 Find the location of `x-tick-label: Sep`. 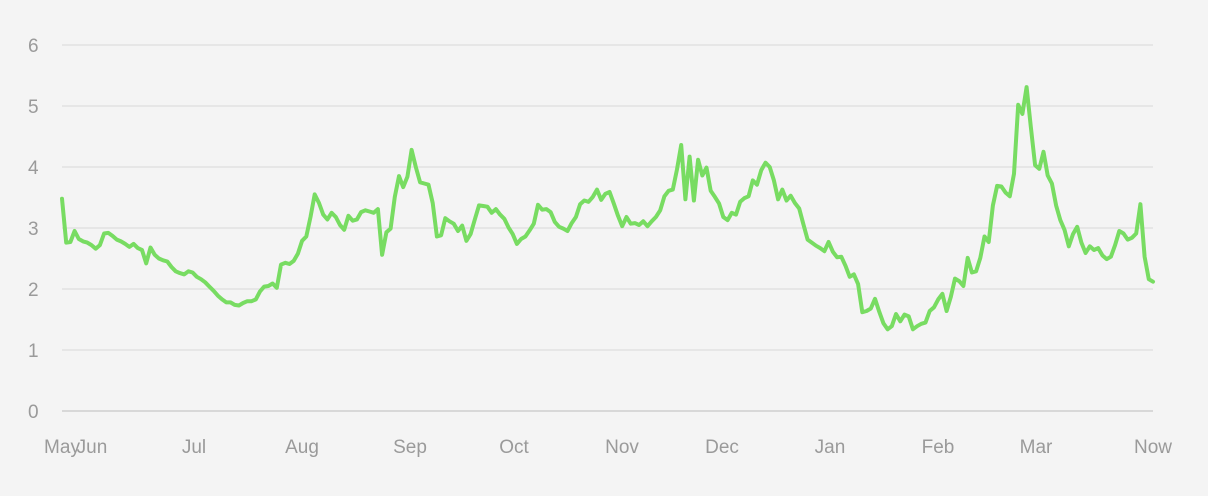

x-tick-label: Sep is located at coordinates (410, 447).